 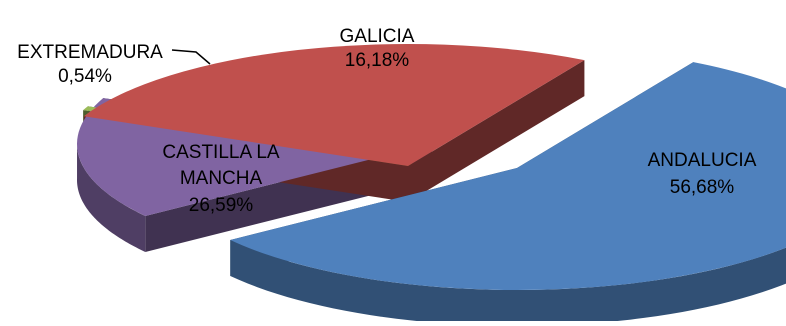 I want to click on label-castilla-value: 26,59%, so click(x=221, y=205).